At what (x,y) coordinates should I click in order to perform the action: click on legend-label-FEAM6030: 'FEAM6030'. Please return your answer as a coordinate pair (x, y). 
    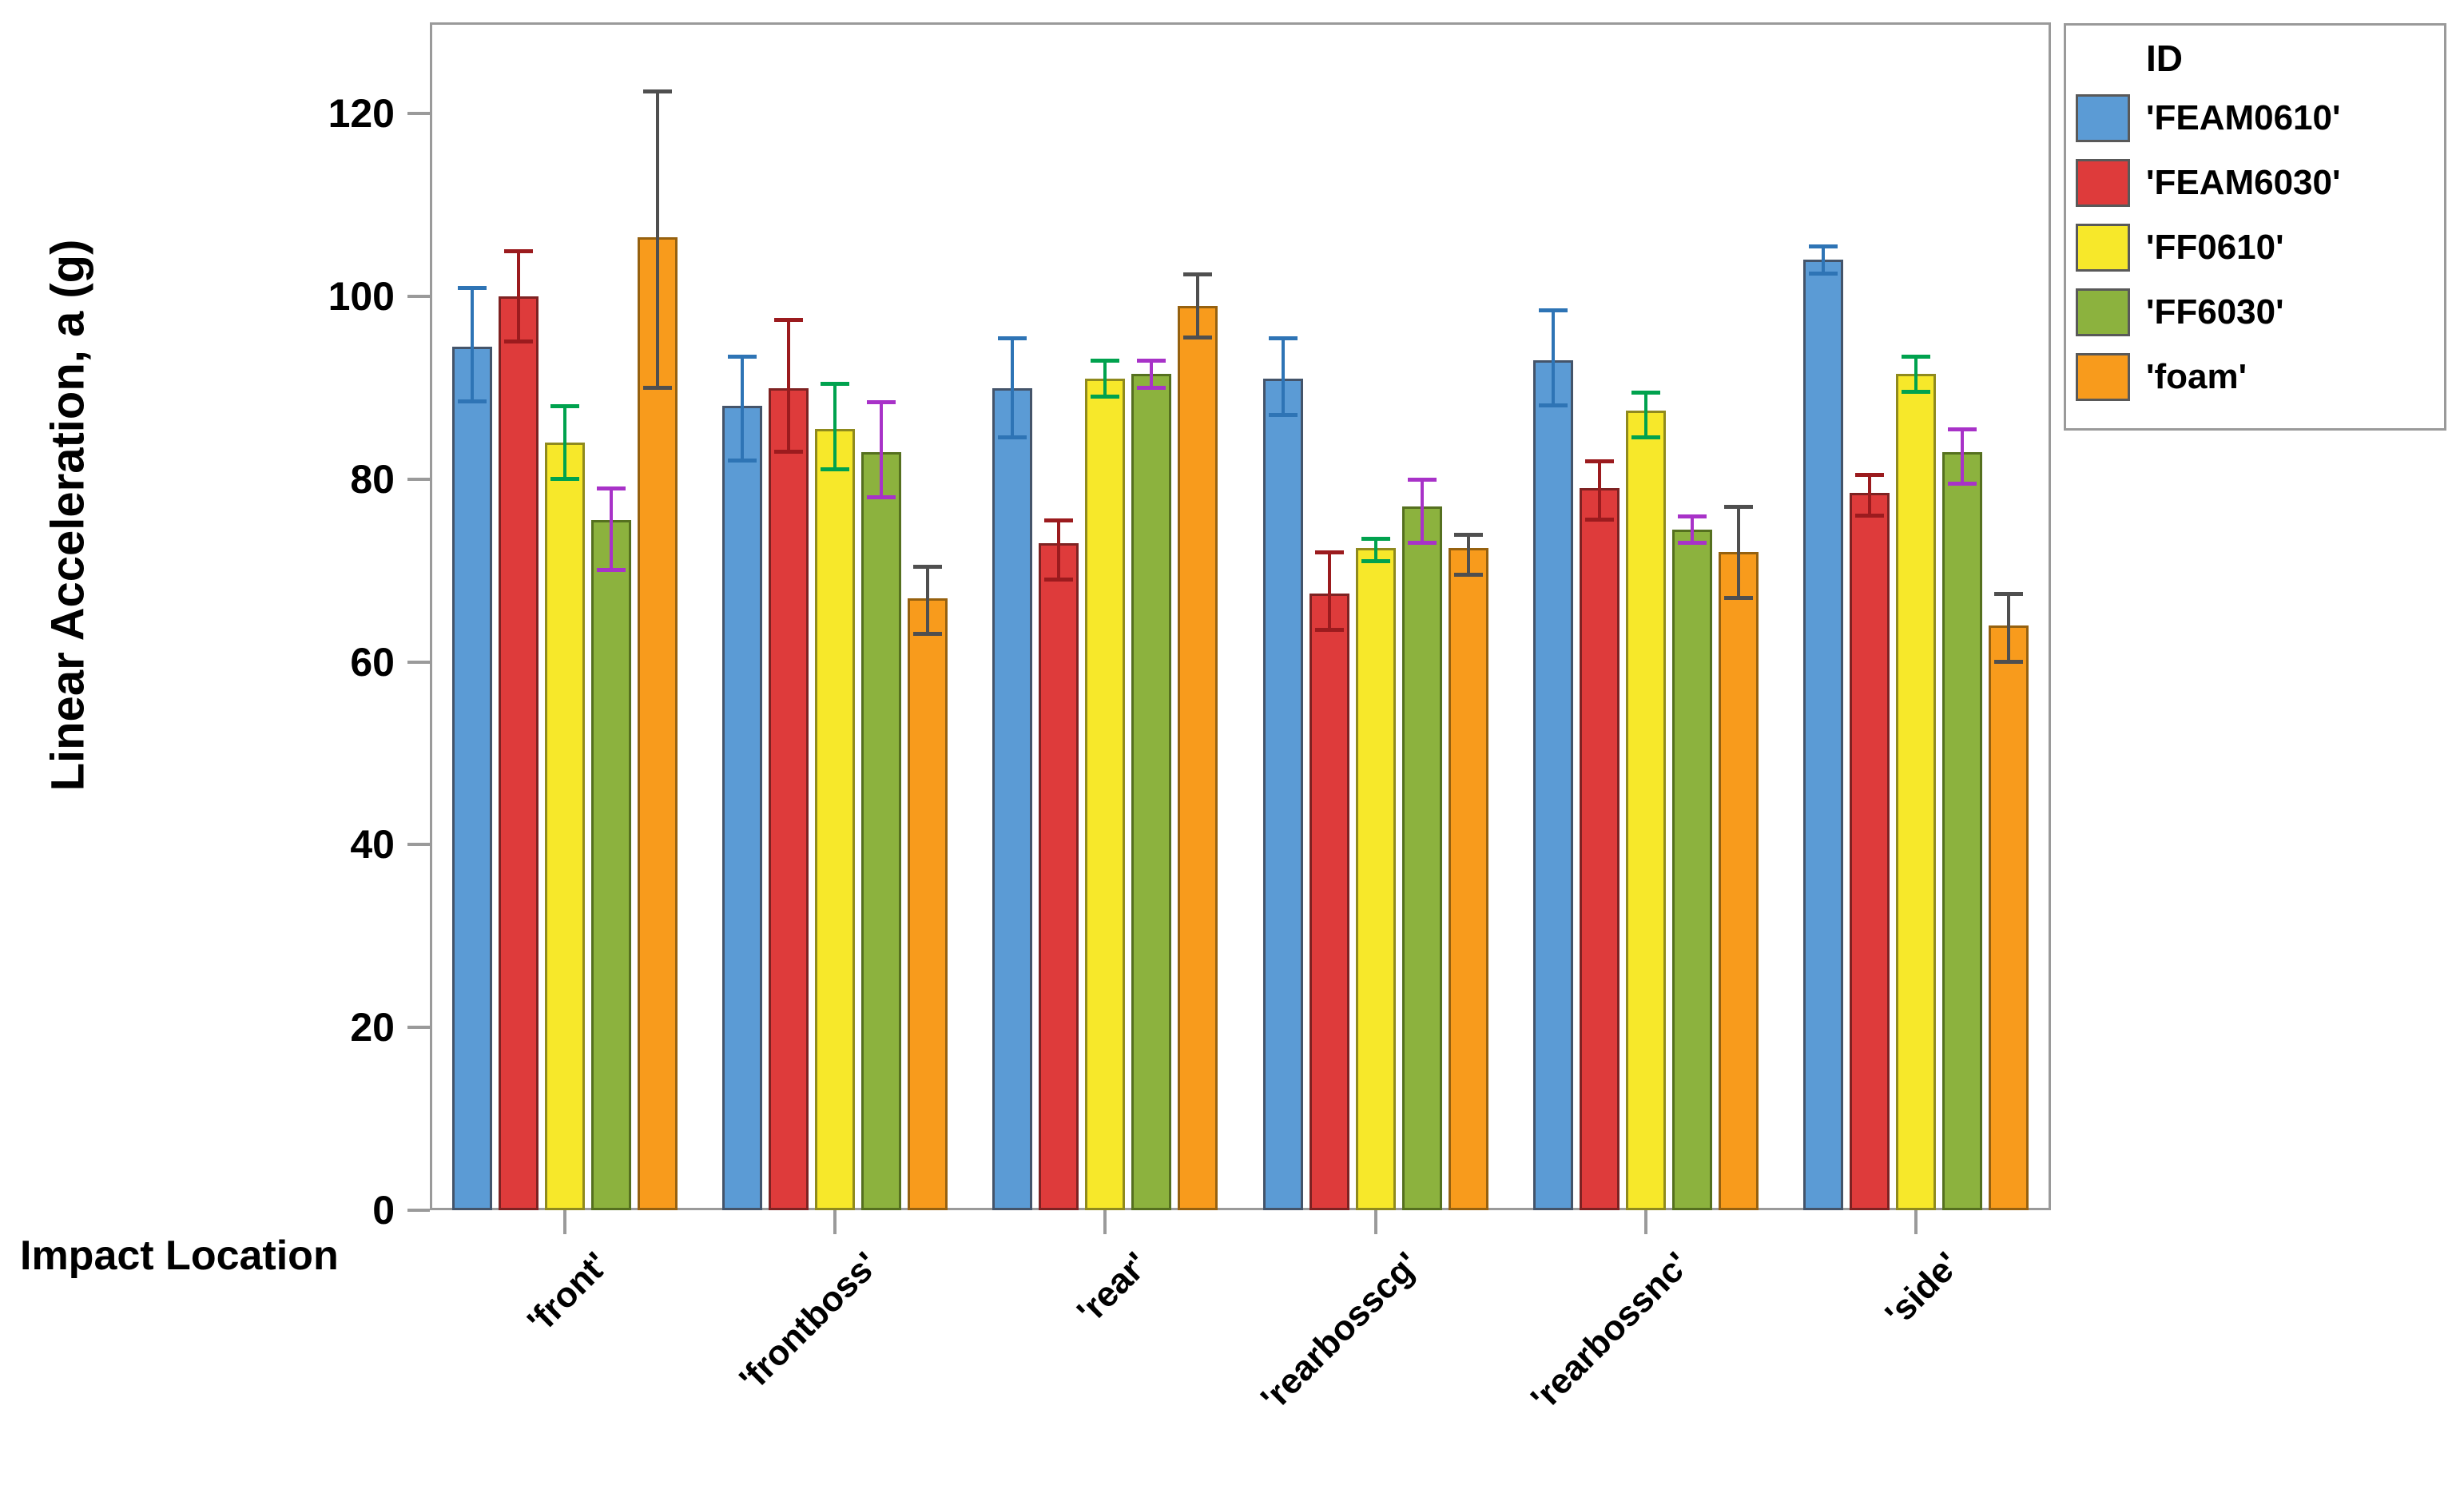
    Looking at the image, I should click on (2243, 182).